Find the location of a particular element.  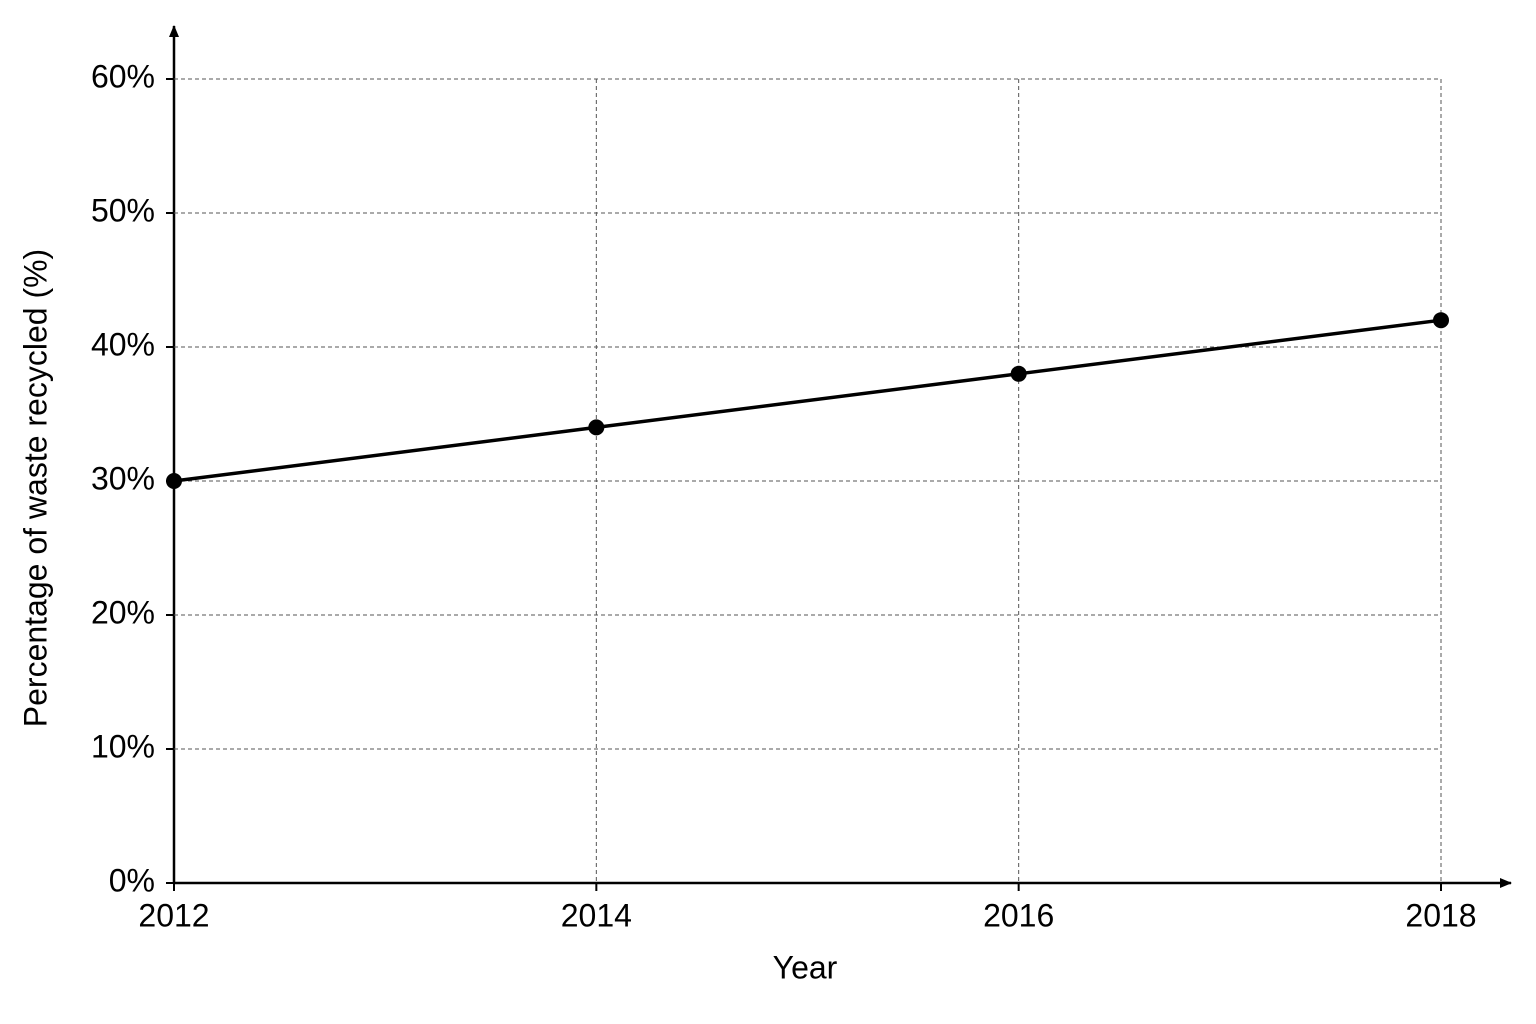

y-tick-label: 10% is located at coordinates (123, 746).